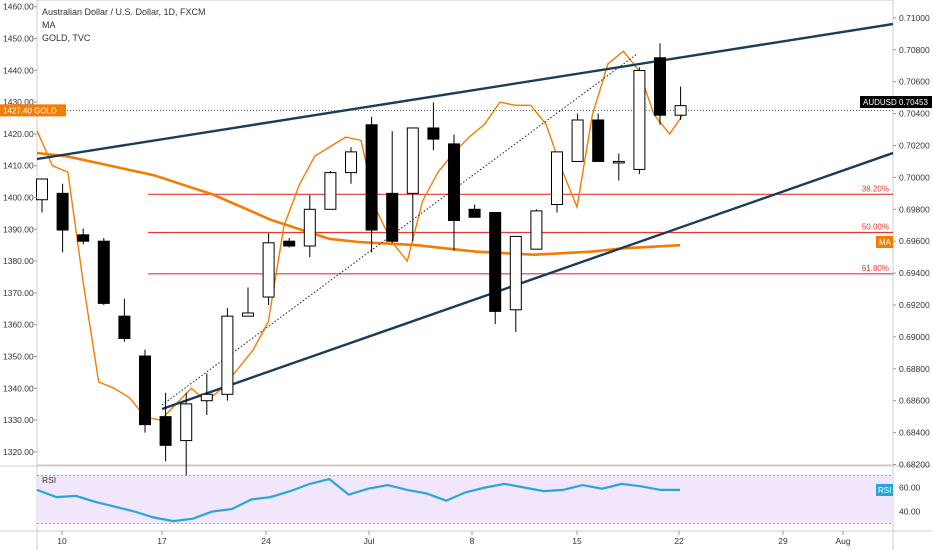  Describe the element at coordinates (18, 357) in the screenshot. I see `left-axis-tick-label: 1350.00` at that location.